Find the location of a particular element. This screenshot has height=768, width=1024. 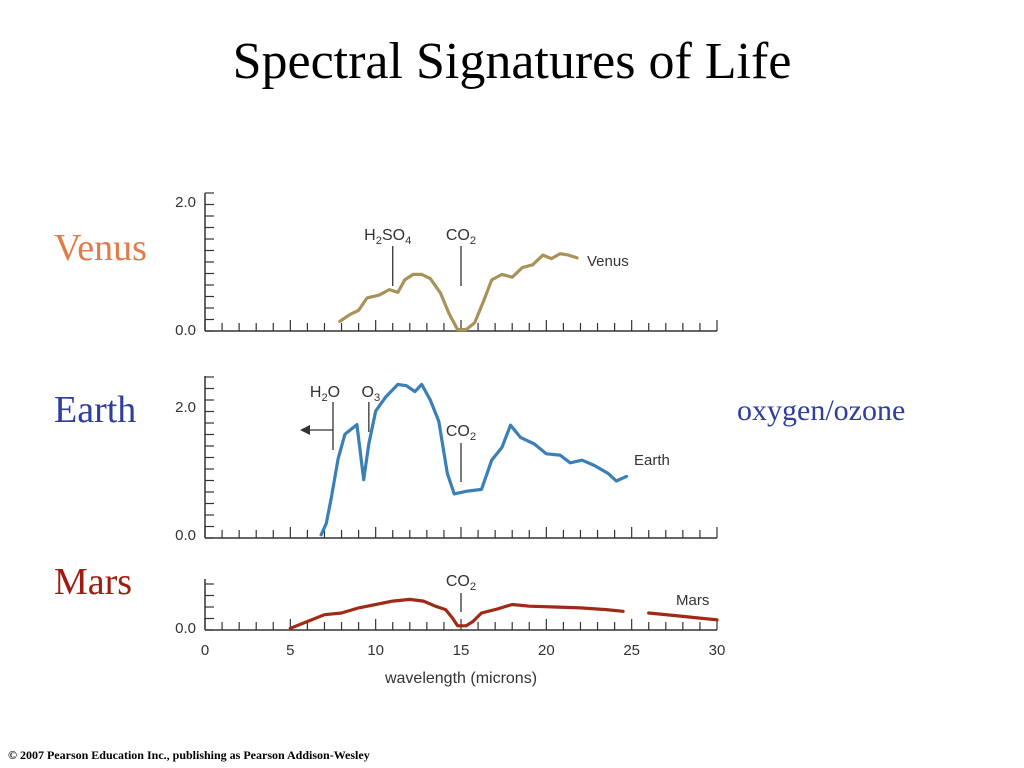

panel-earth: 2.0 0.0 Earth is located at coordinates (446, 460).